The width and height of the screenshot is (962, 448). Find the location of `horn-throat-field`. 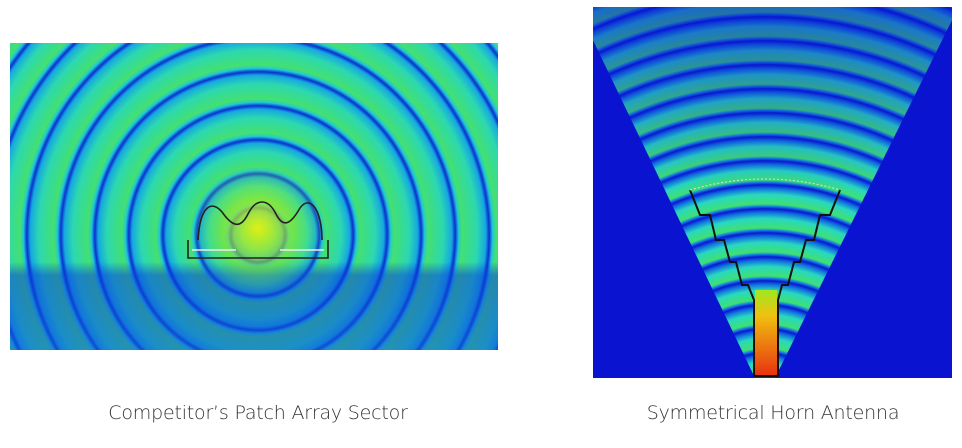

horn-throat-field is located at coordinates (766, 333).